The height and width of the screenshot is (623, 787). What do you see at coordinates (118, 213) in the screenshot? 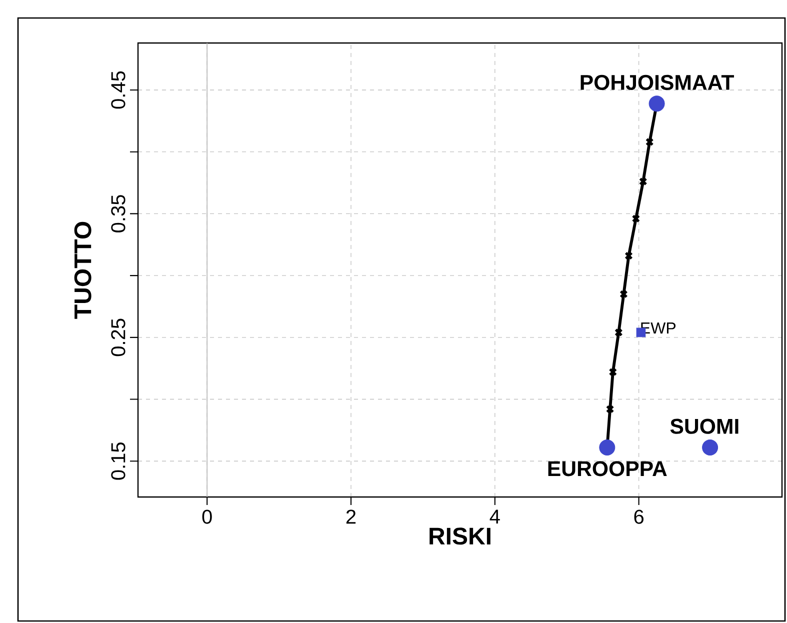
I see `y-tick-label: 0.35` at bounding box center [118, 213].